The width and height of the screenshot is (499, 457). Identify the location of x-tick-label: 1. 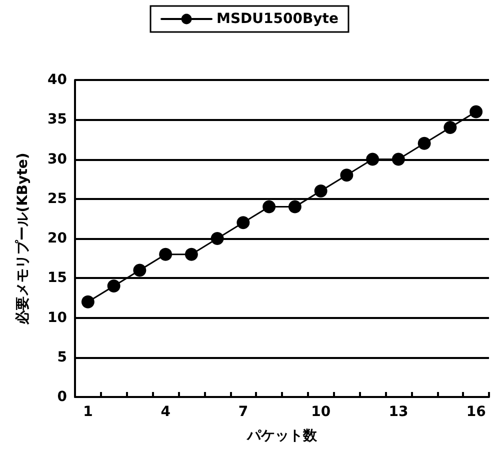
(88, 412).